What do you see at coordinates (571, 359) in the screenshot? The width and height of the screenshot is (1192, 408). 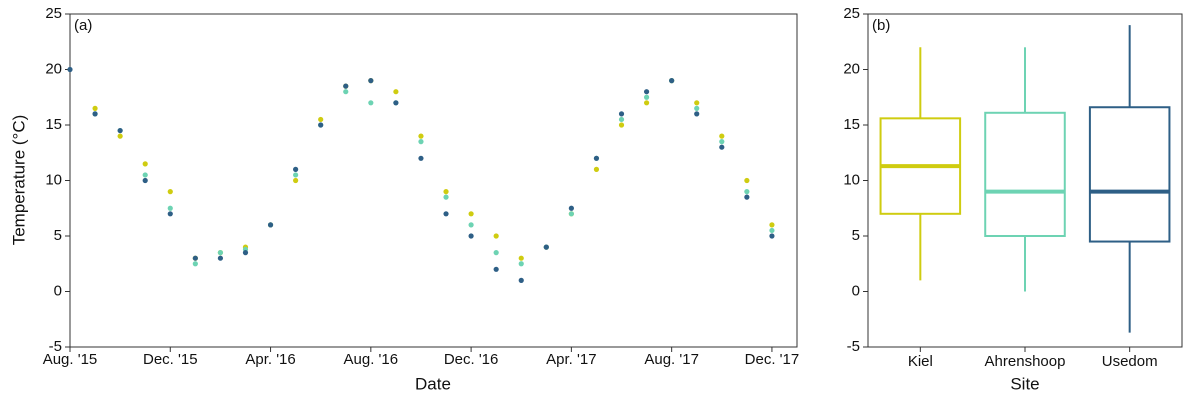 I see `x-tick-label: Apr. '17` at bounding box center [571, 359].